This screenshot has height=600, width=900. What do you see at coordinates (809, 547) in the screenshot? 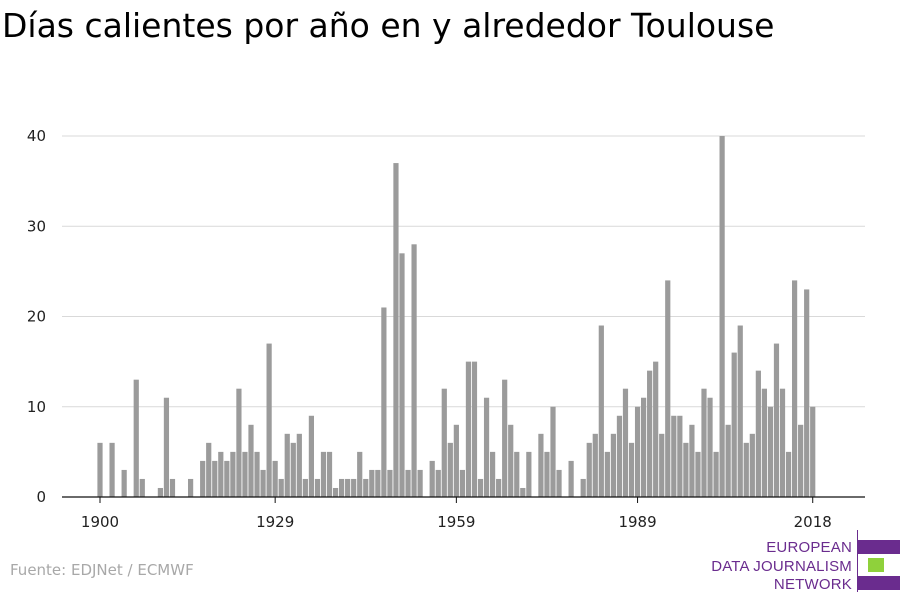
I see `logo-line-1: EUROPEAN` at bounding box center [809, 547].